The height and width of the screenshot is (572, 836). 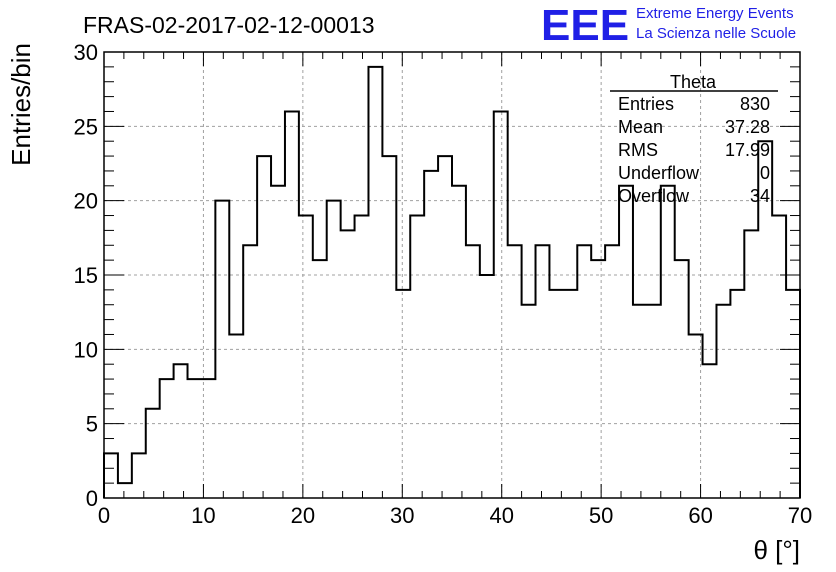 What do you see at coordinates (86, 52) in the screenshot?
I see `y-tick-label: 30` at bounding box center [86, 52].